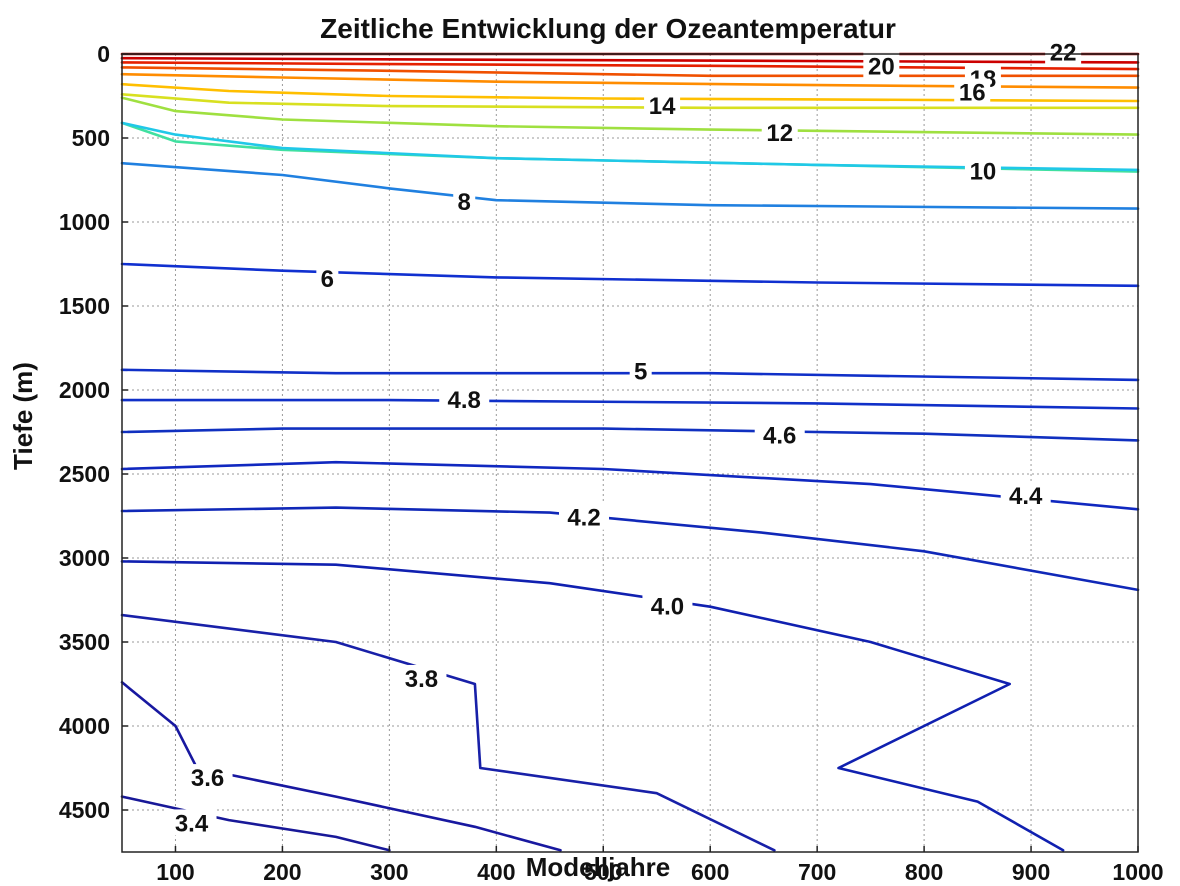  I want to click on contour-label: 6, so click(327, 279).